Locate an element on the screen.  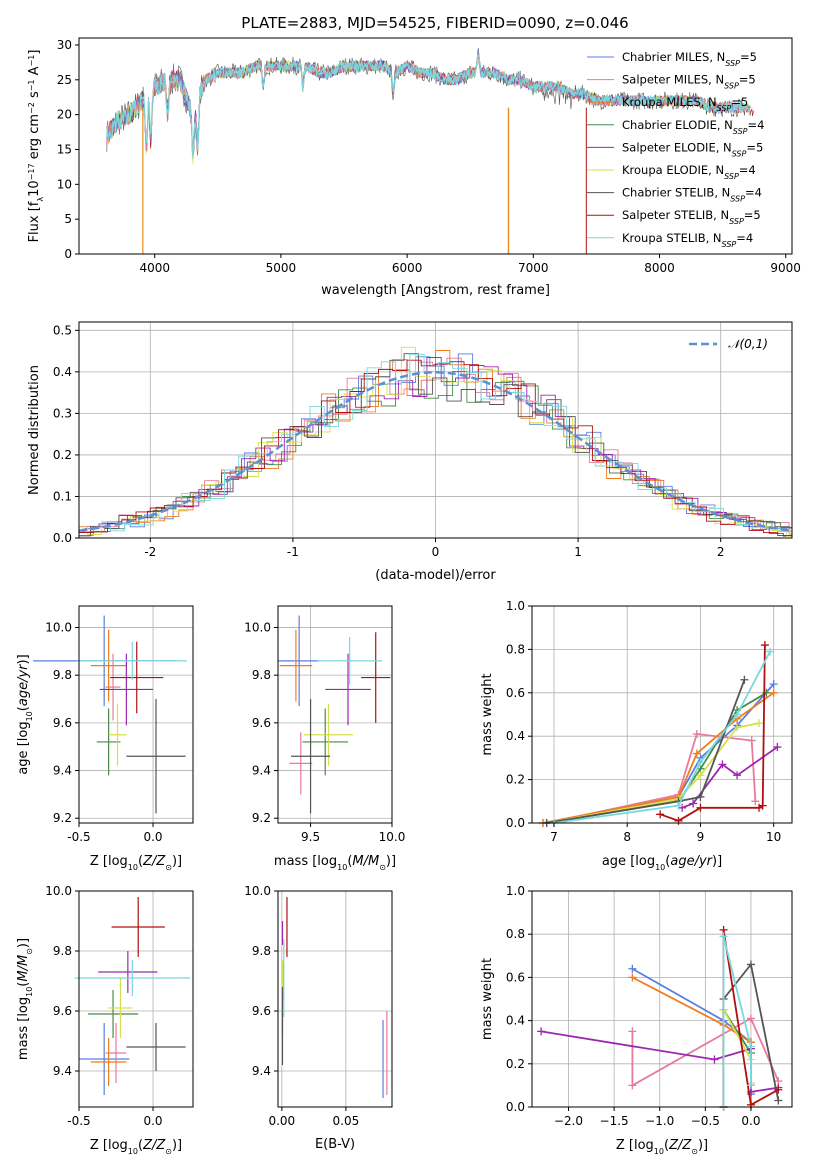
residuals-plot-area is located at coordinates (435, 441).